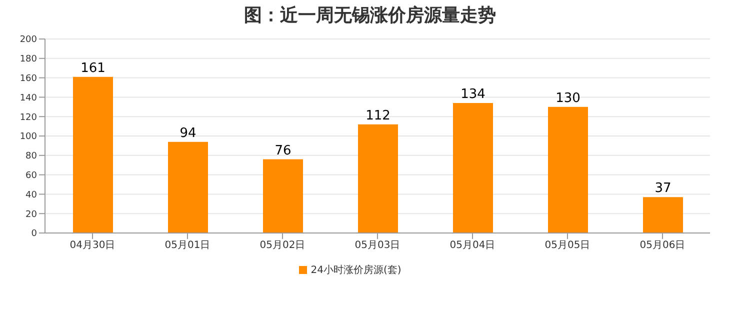 The height and width of the screenshot is (312, 740). Describe the element at coordinates (29, 59) in the screenshot. I see `y-tick-label: 180` at that location.